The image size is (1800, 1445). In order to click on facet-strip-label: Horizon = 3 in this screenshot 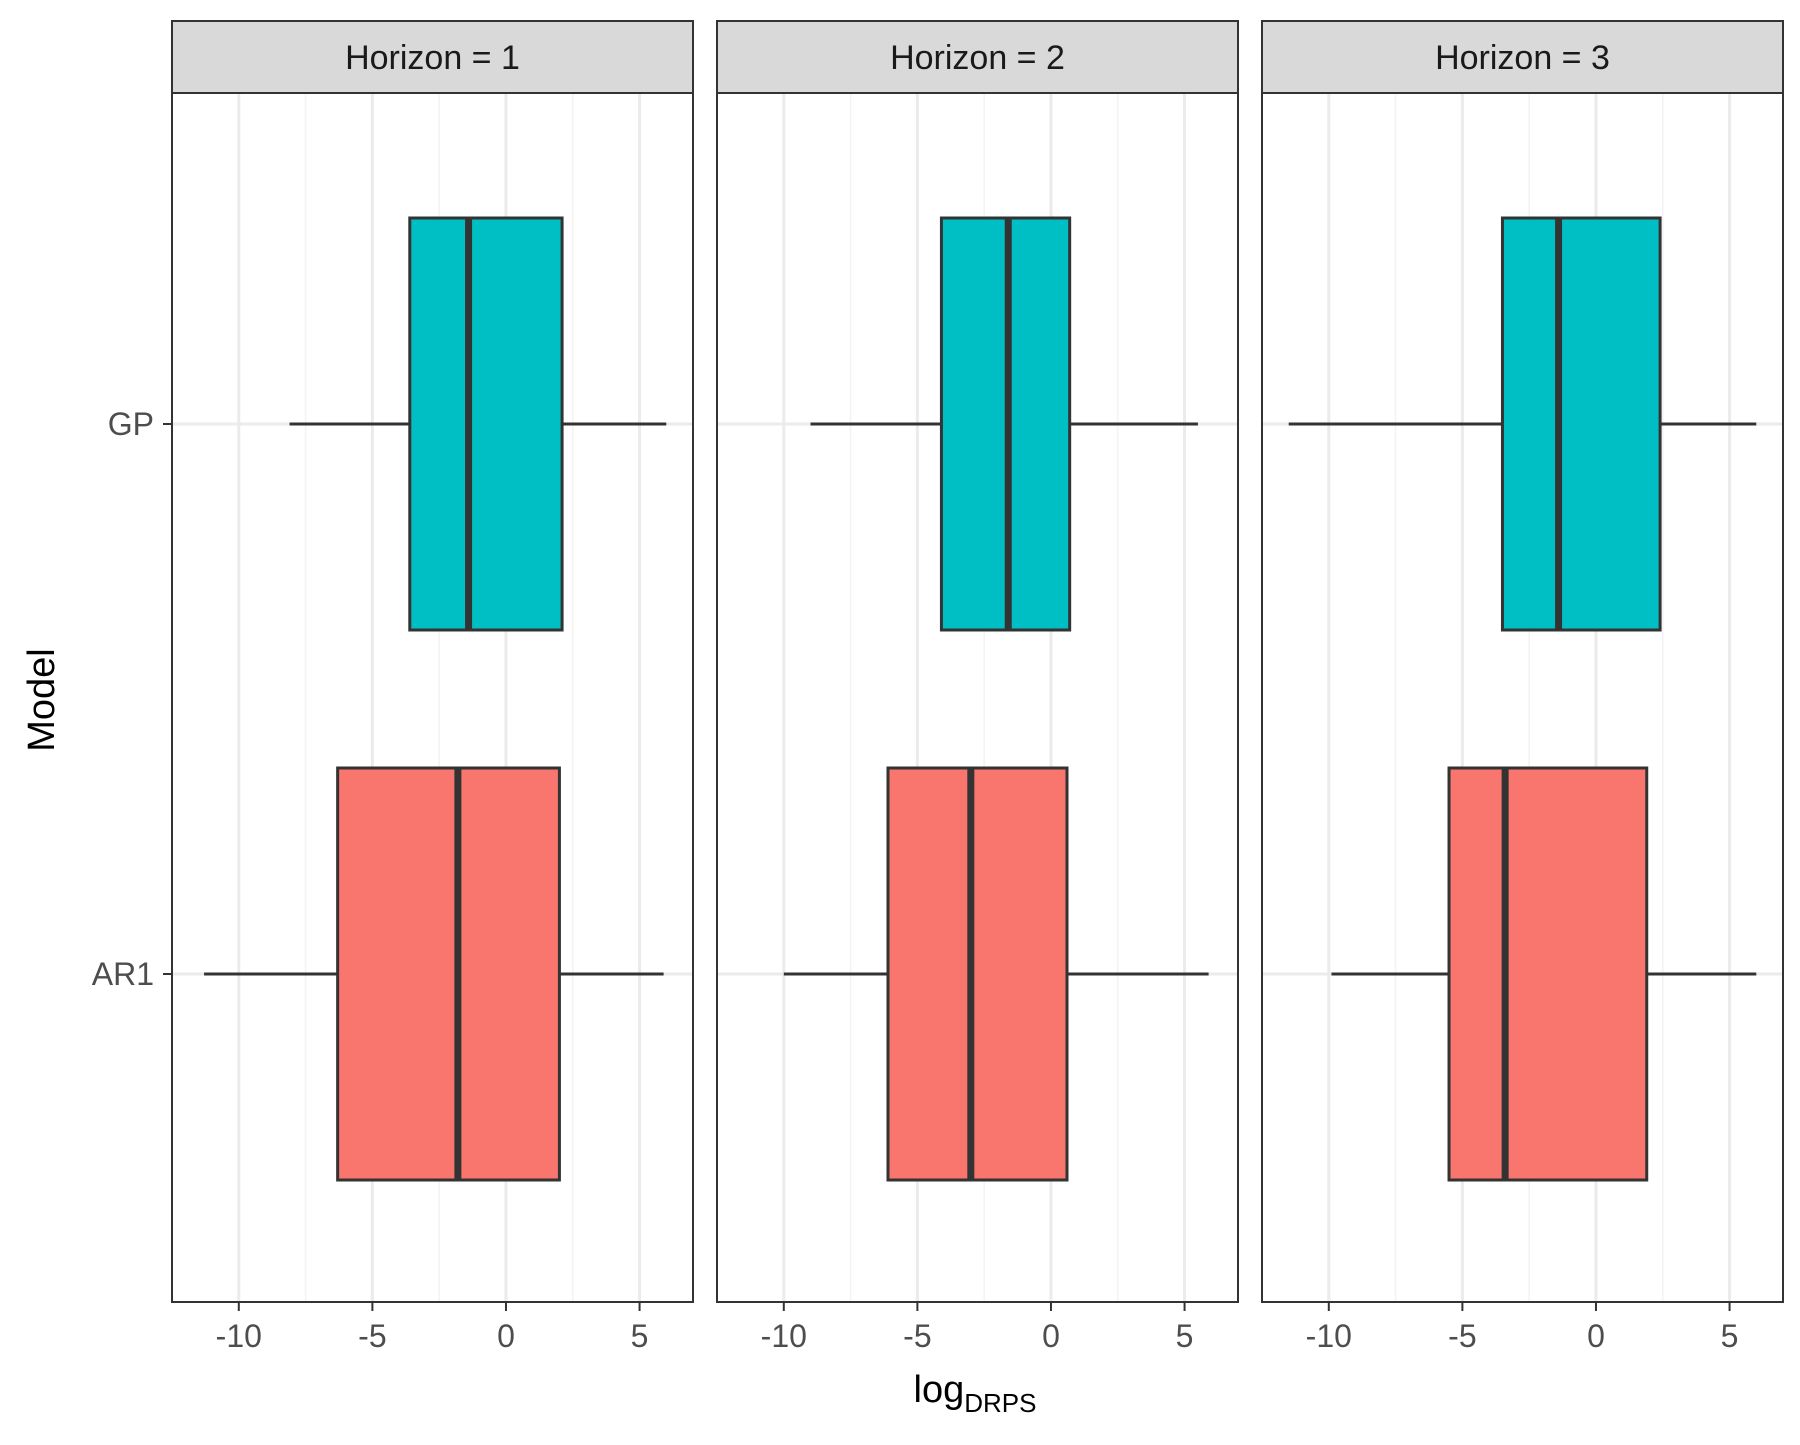, I will do `click(1522, 58)`.